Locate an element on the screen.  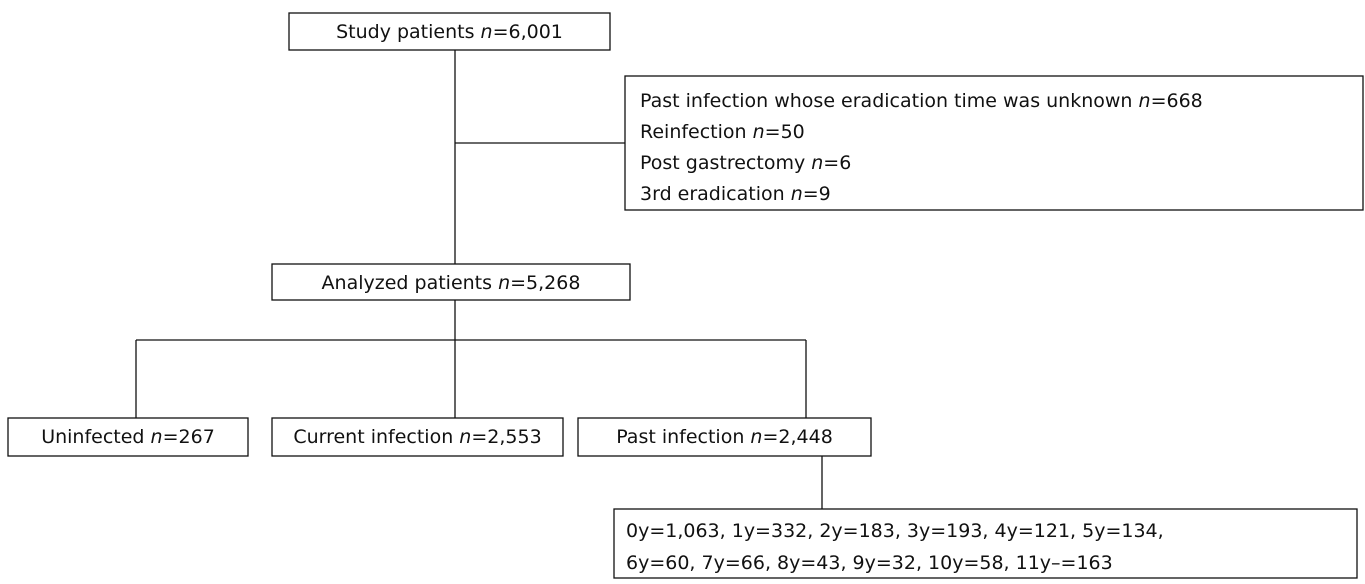
text-part: Uninfected is located at coordinates (95, 437).